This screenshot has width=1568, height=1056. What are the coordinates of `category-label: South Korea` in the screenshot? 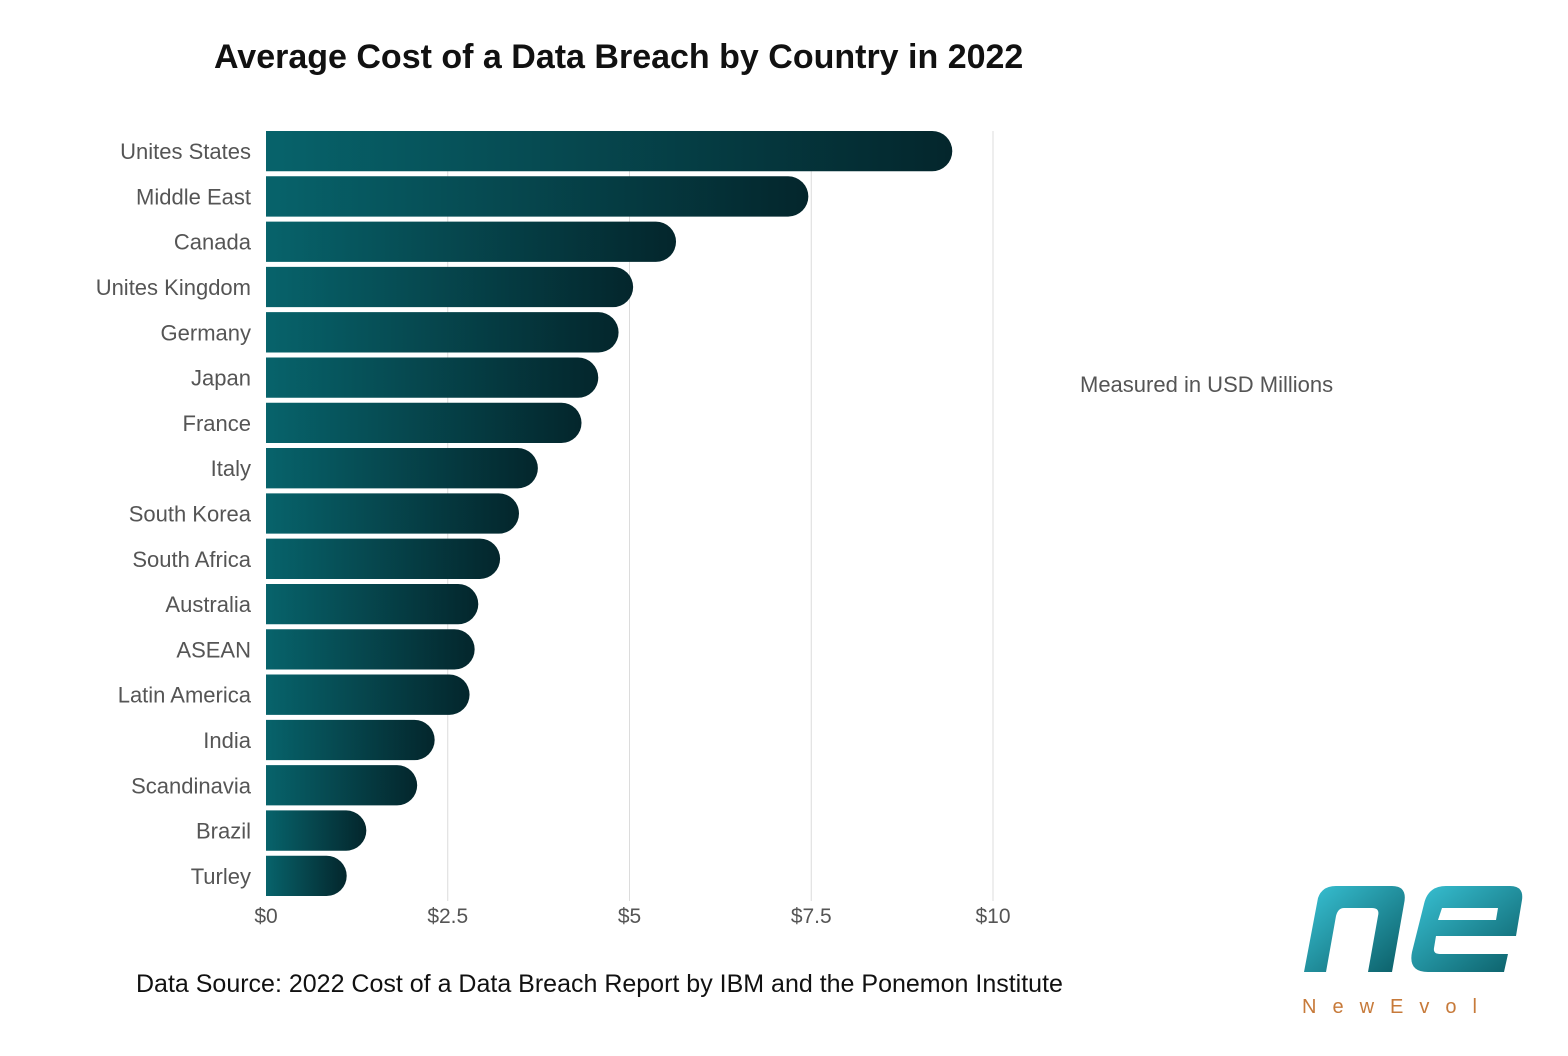 It's located at (190, 514).